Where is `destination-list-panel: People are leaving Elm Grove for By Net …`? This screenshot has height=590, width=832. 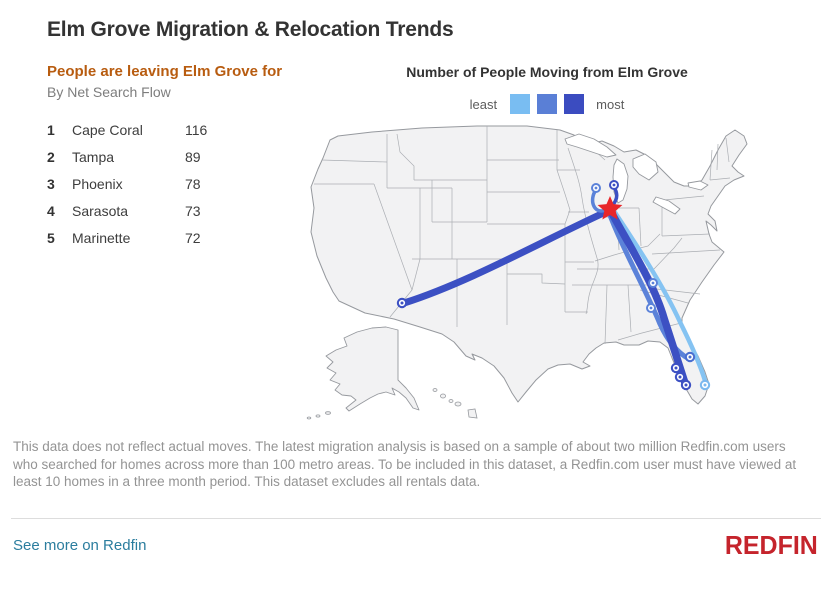 destination-list-panel: People are leaving Elm Grove for By Net … is located at coordinates (172, 157).